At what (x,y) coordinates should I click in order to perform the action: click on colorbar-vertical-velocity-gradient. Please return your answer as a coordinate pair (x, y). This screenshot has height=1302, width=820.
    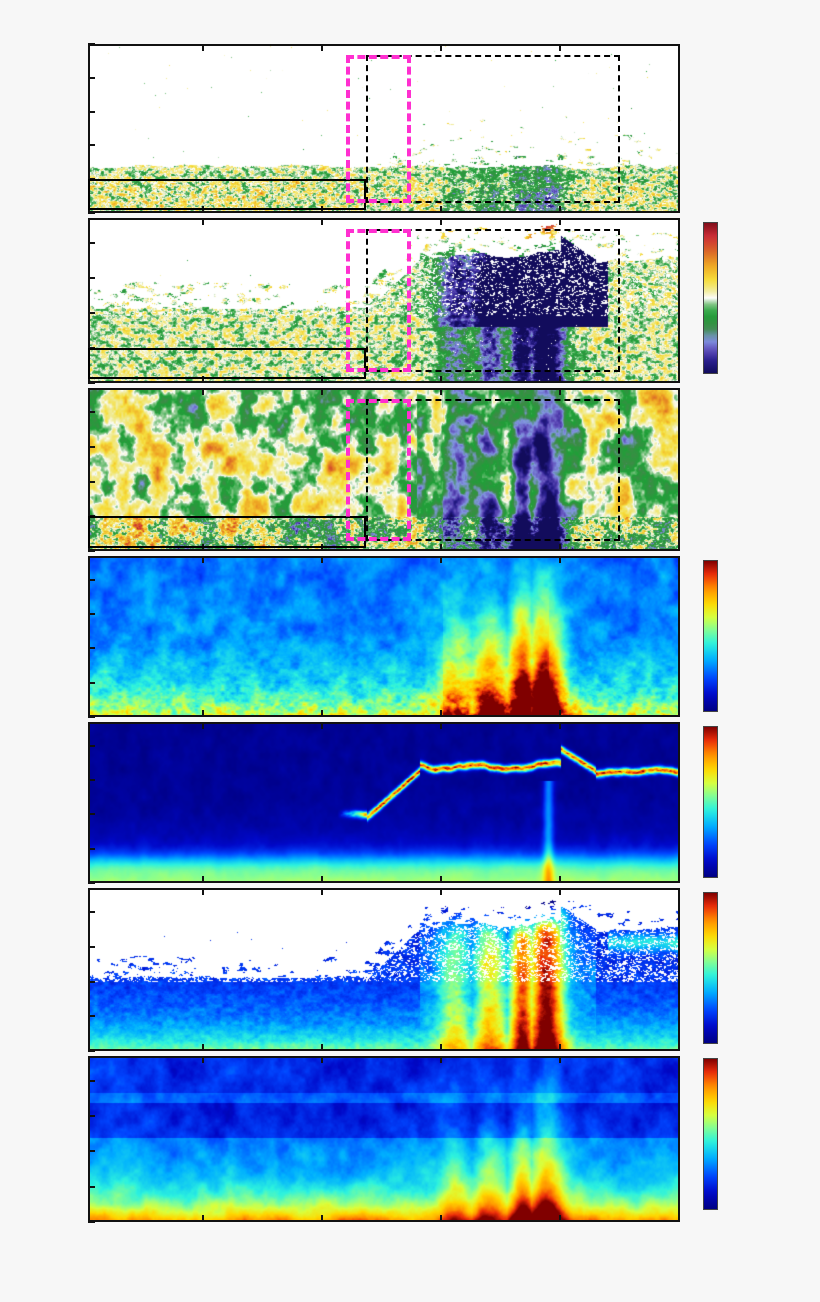
    Looking at the image, I should click on (710, 298).